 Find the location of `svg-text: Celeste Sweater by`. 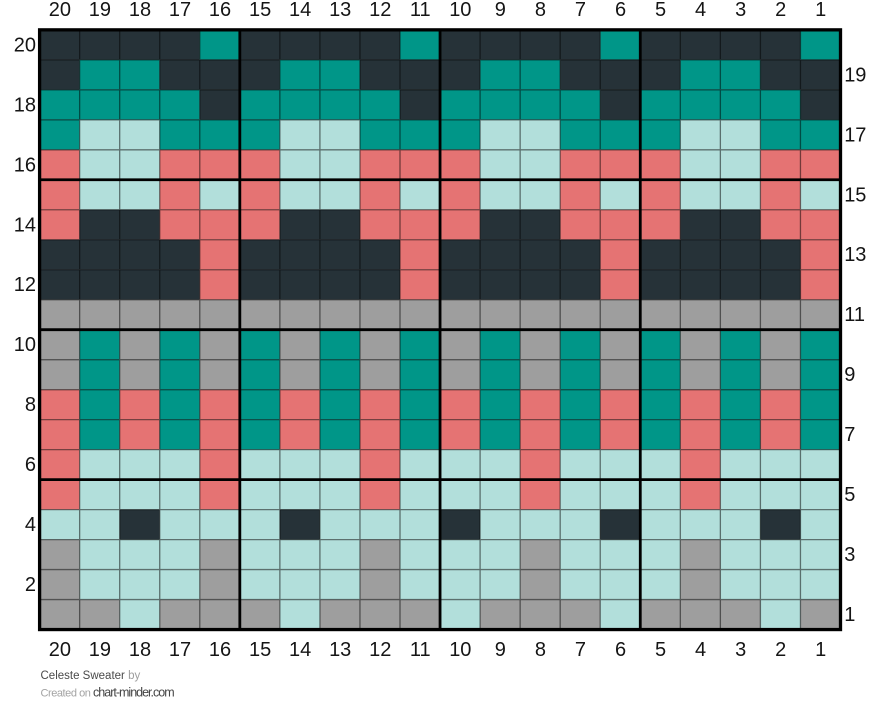

svg-text: Celeste Sweater by is located at coordinates (91, 676).